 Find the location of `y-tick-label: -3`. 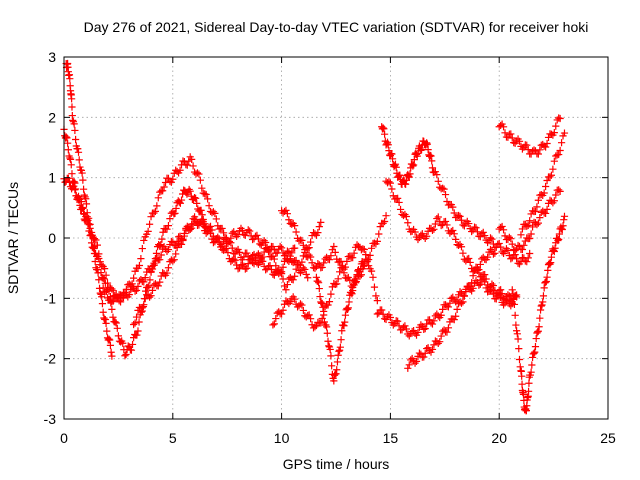

y-tick-label: -3 is located at coordinates (50, 419).